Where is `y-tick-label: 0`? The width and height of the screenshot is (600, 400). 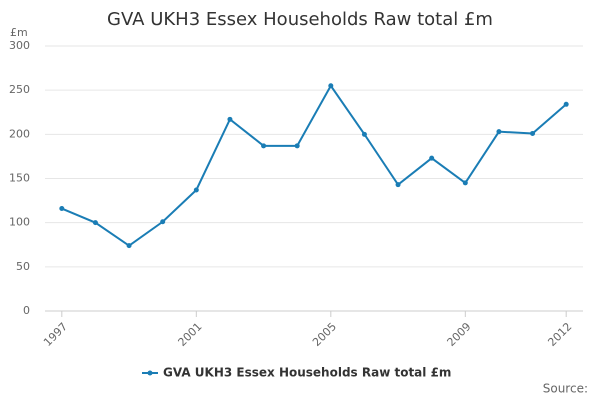
y-tick-label: 0 is located at coordinates (26, 310).